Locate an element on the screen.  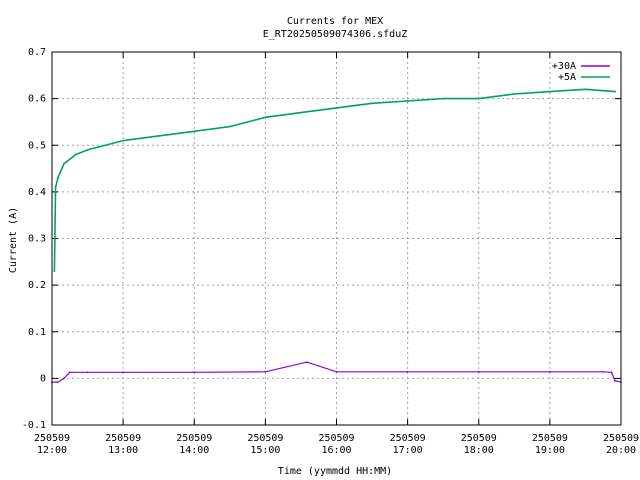
y-tick-label: 0.6 is located at coordinates (37, 99).